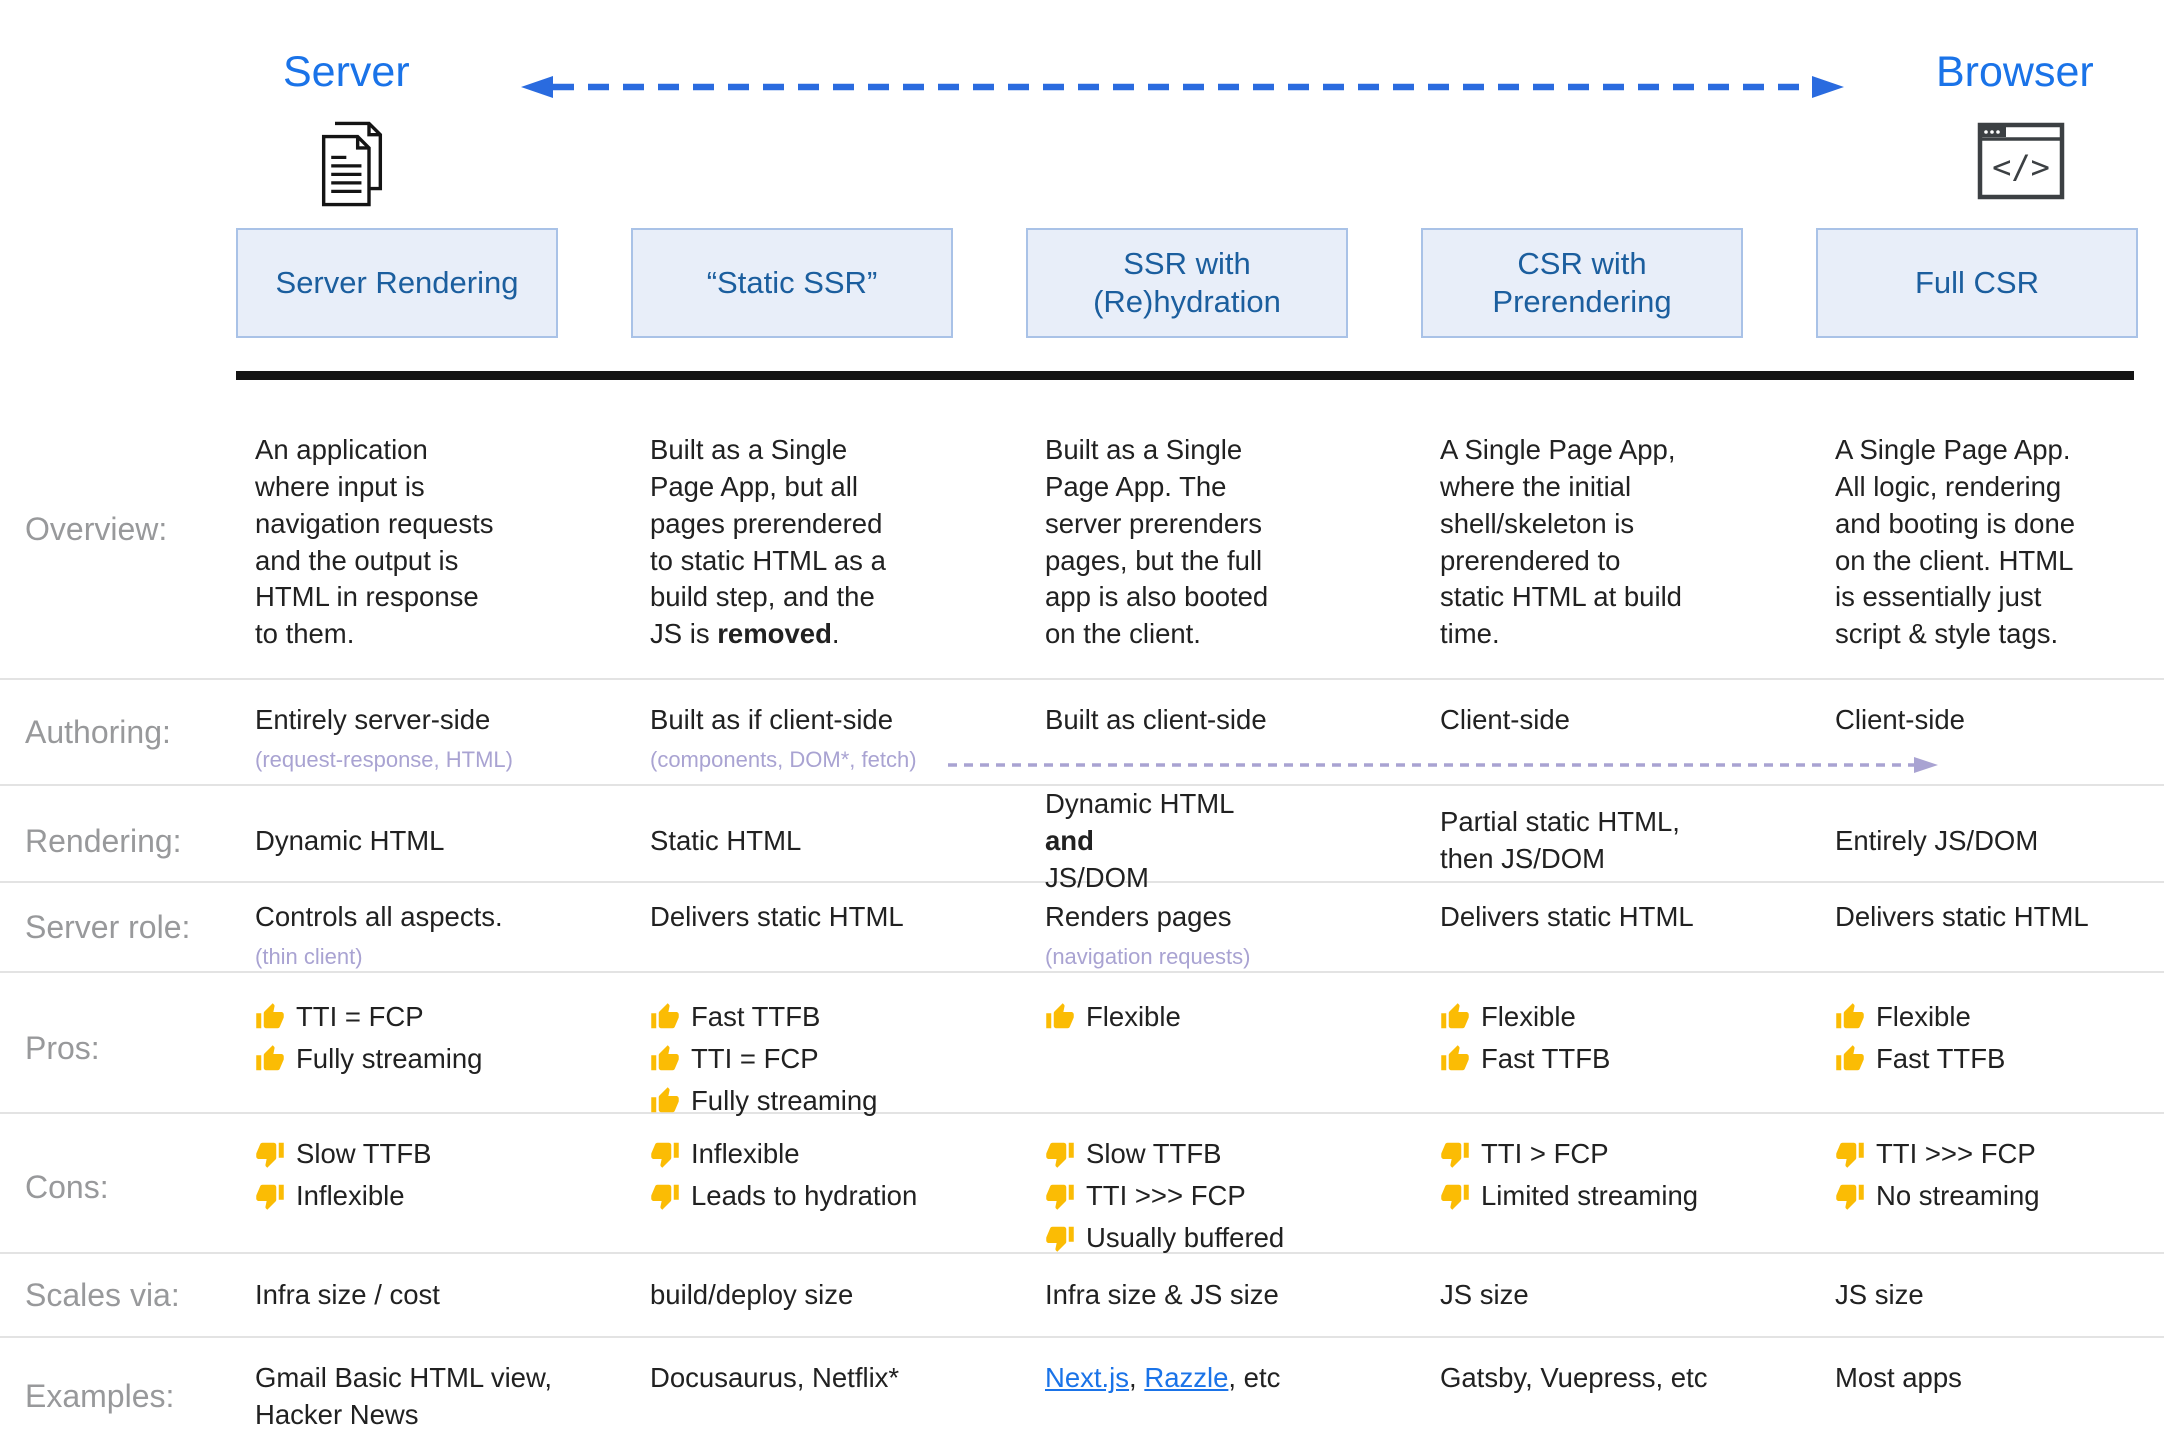 This screenshot has width=2164, height=1455. Describe the element at coordinates (100, 1396) in the screenshot. I see `row-label-examples: Examples:` at that location.